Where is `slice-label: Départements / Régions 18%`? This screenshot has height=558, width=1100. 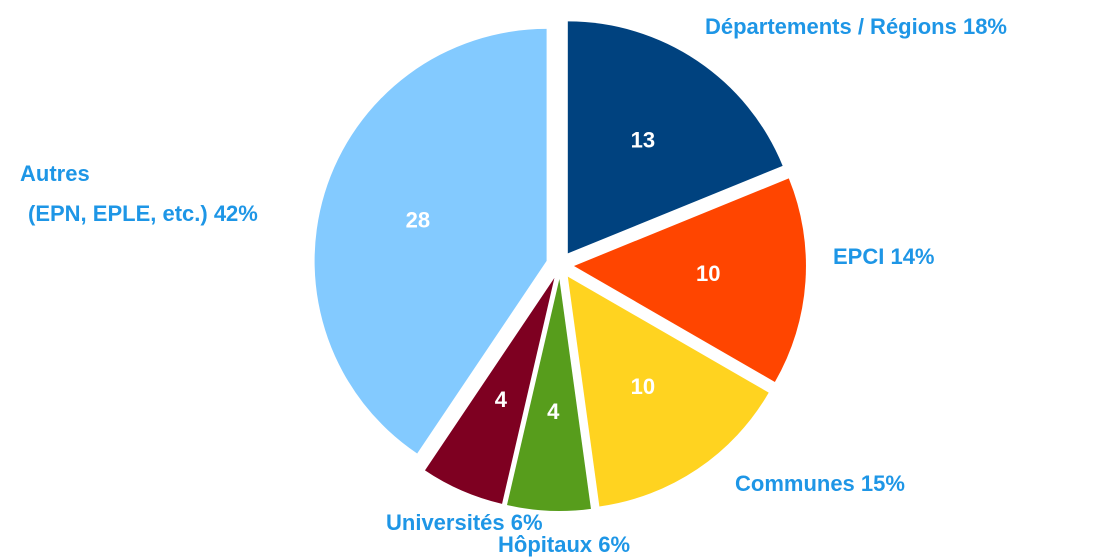 slice-label: Départements / Régions 18% is located at coordinates (856, 26).